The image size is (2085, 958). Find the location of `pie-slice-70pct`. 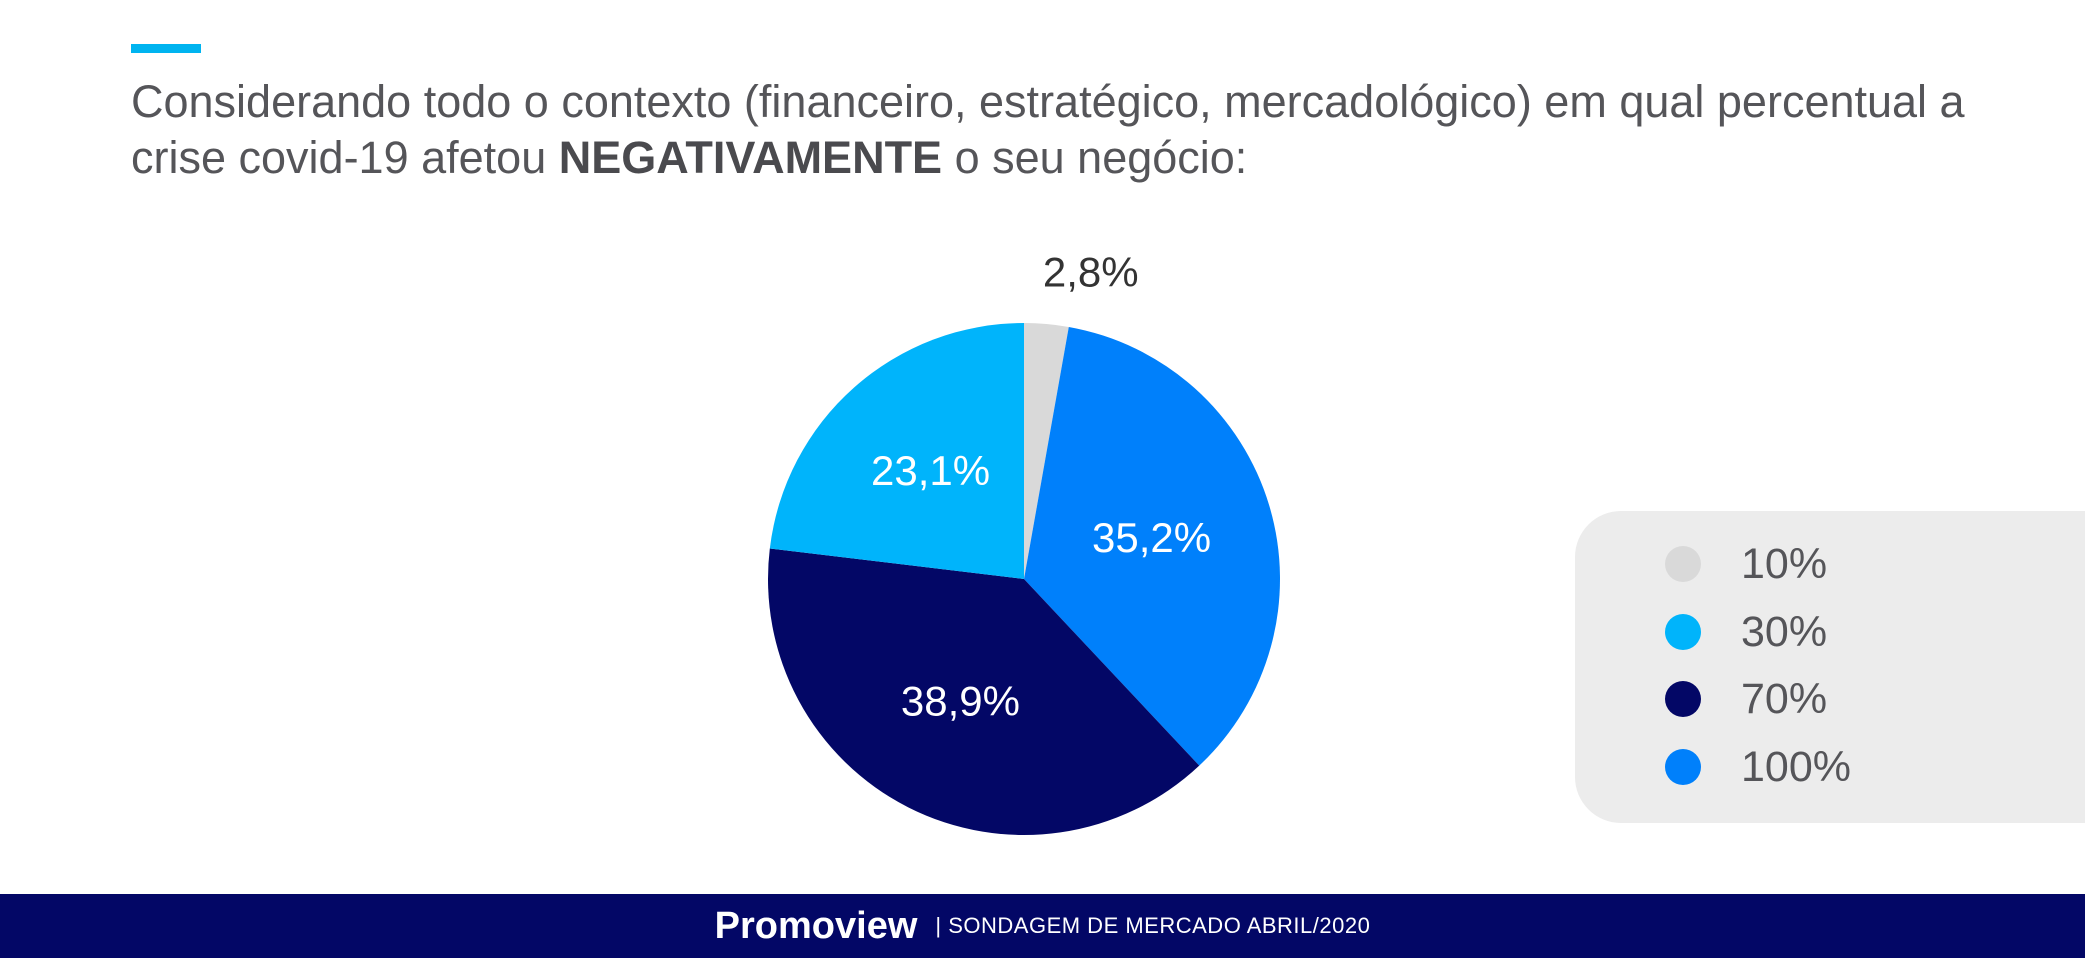

pie-slice-70pct is located at coordinates (984, 691).